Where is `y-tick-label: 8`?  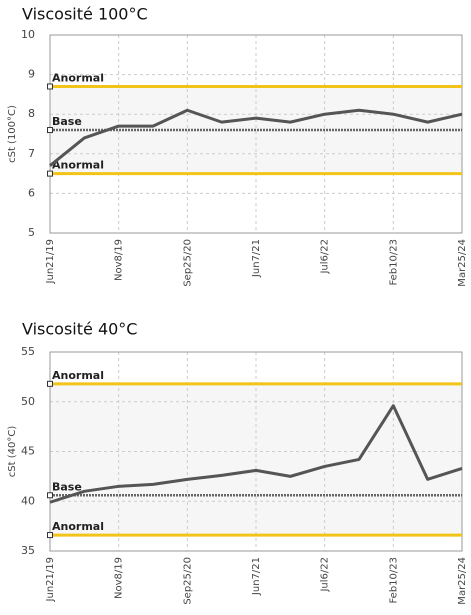
y-tick-label: 8 is located at coordinates (31, 113).